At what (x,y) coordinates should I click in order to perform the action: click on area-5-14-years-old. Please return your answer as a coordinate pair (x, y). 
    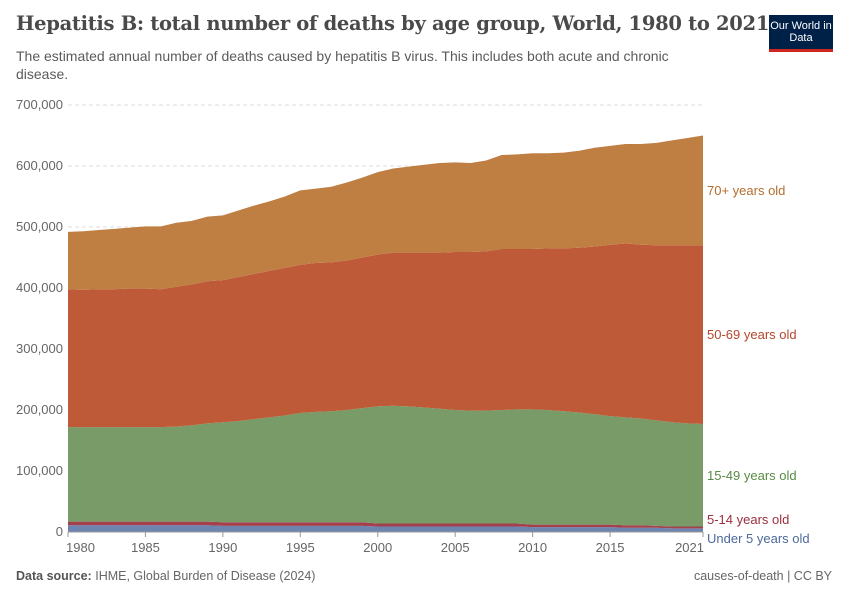
    Looking at the image, I should click on (385, 525).